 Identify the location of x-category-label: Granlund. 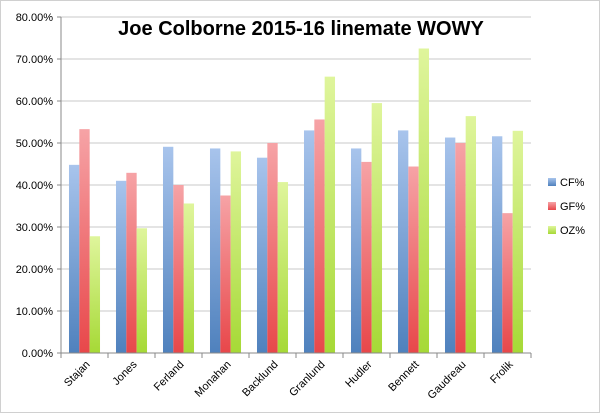
(307, 379).